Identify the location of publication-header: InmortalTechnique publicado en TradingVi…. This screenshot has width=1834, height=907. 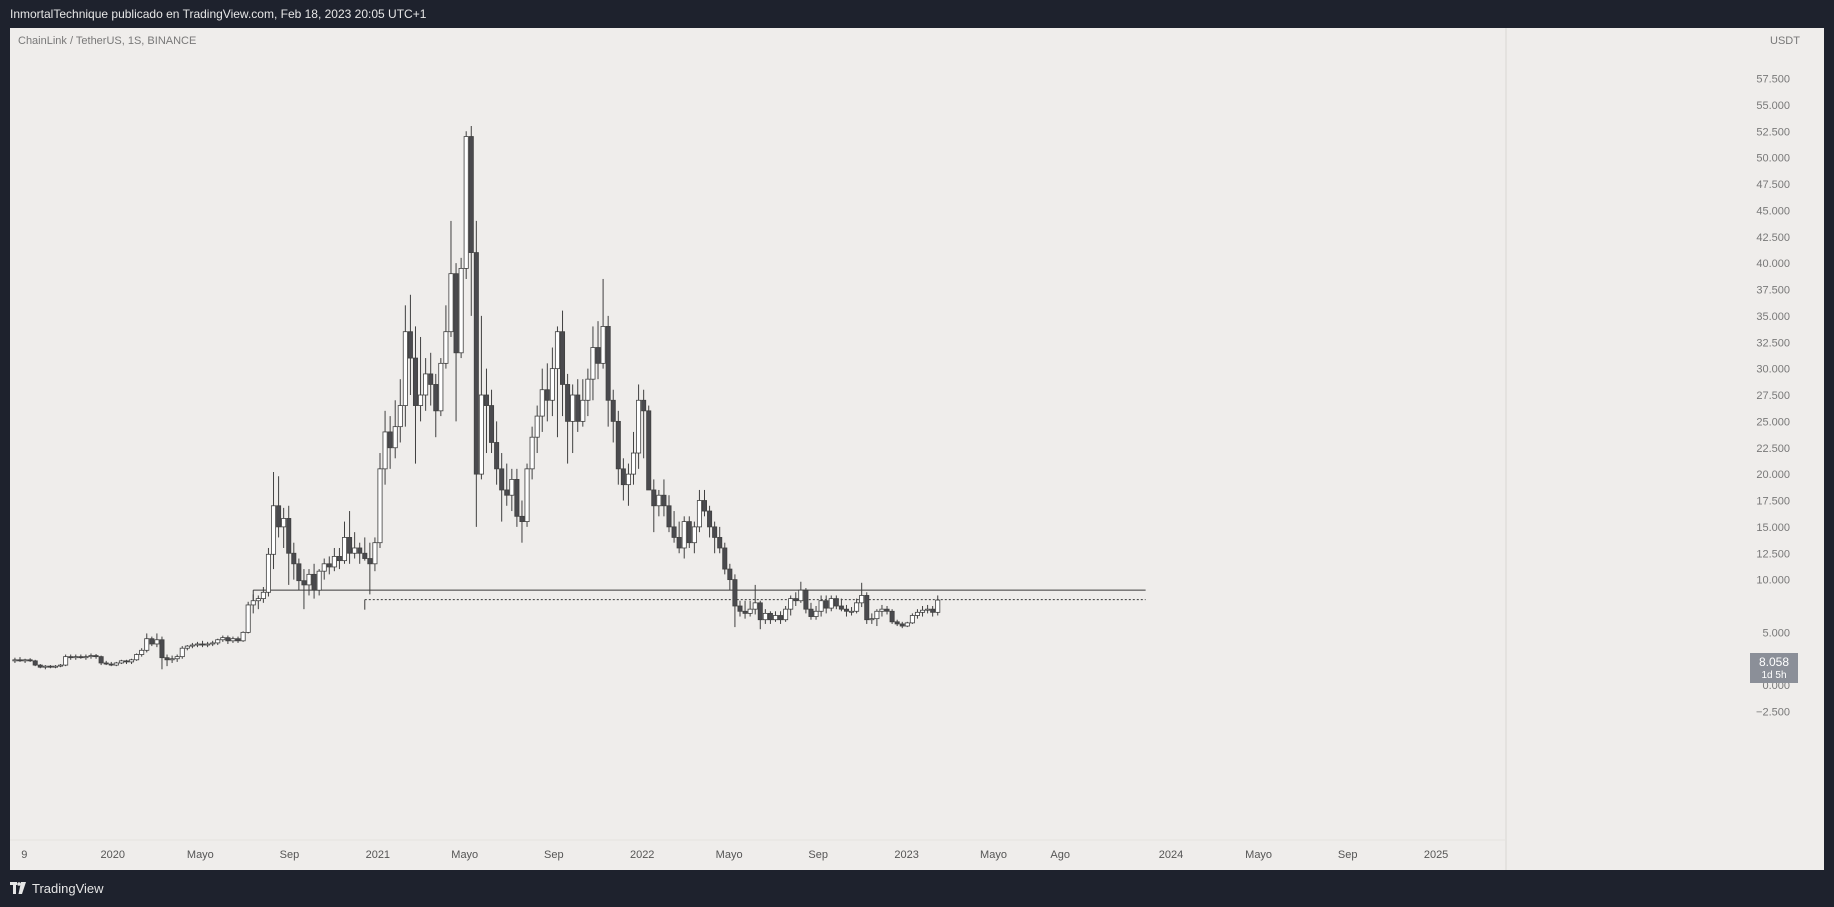
(917, 14).